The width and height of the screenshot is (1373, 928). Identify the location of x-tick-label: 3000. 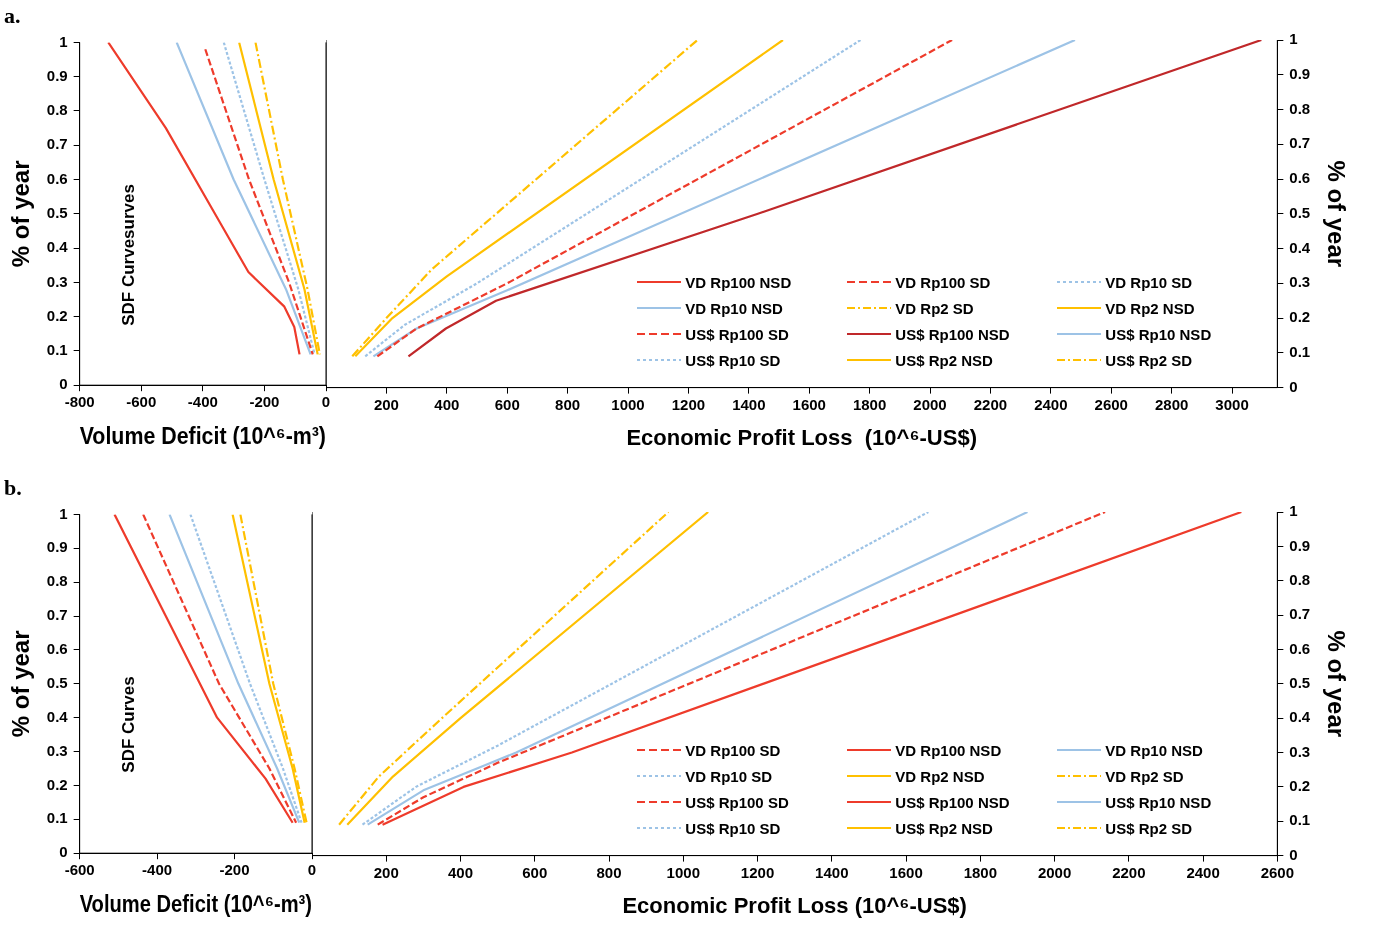
(1232, 404).